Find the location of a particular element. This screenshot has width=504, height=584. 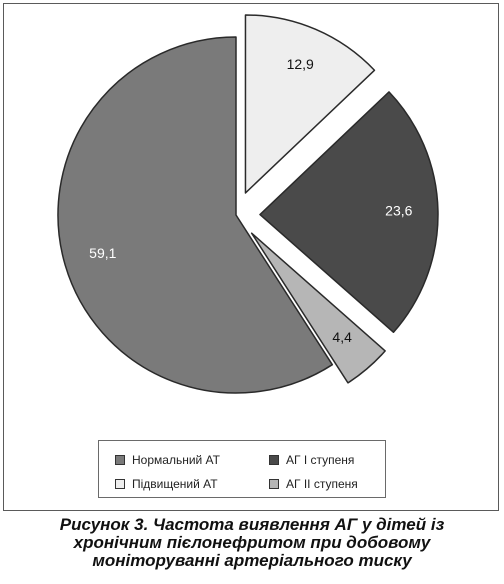

slice-value-label-ag2: 4,4 is located at coordinates (342, 337).